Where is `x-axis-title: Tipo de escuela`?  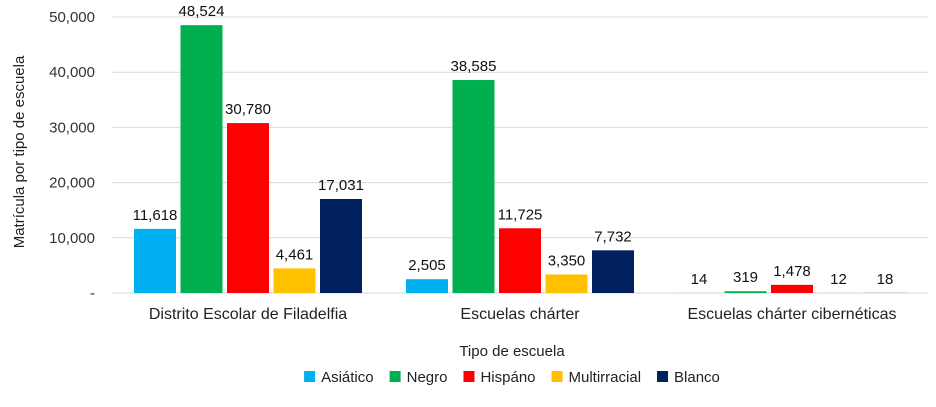
x-axis-title: Tipo de escuela is located at coordinates (512, 351).